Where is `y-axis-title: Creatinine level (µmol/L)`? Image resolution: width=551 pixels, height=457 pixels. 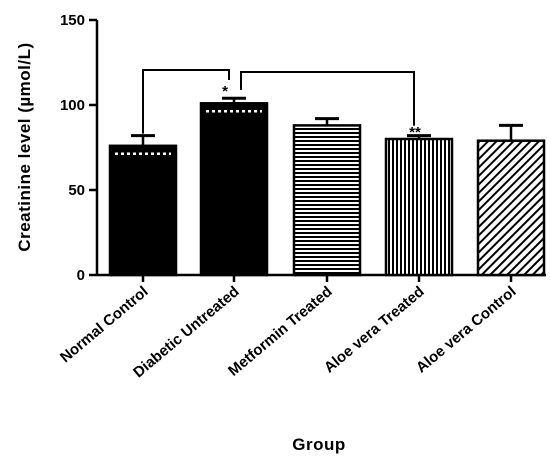 y-axis-title: Creatinine level (µmol/L) is located at coordinates (24, 146).